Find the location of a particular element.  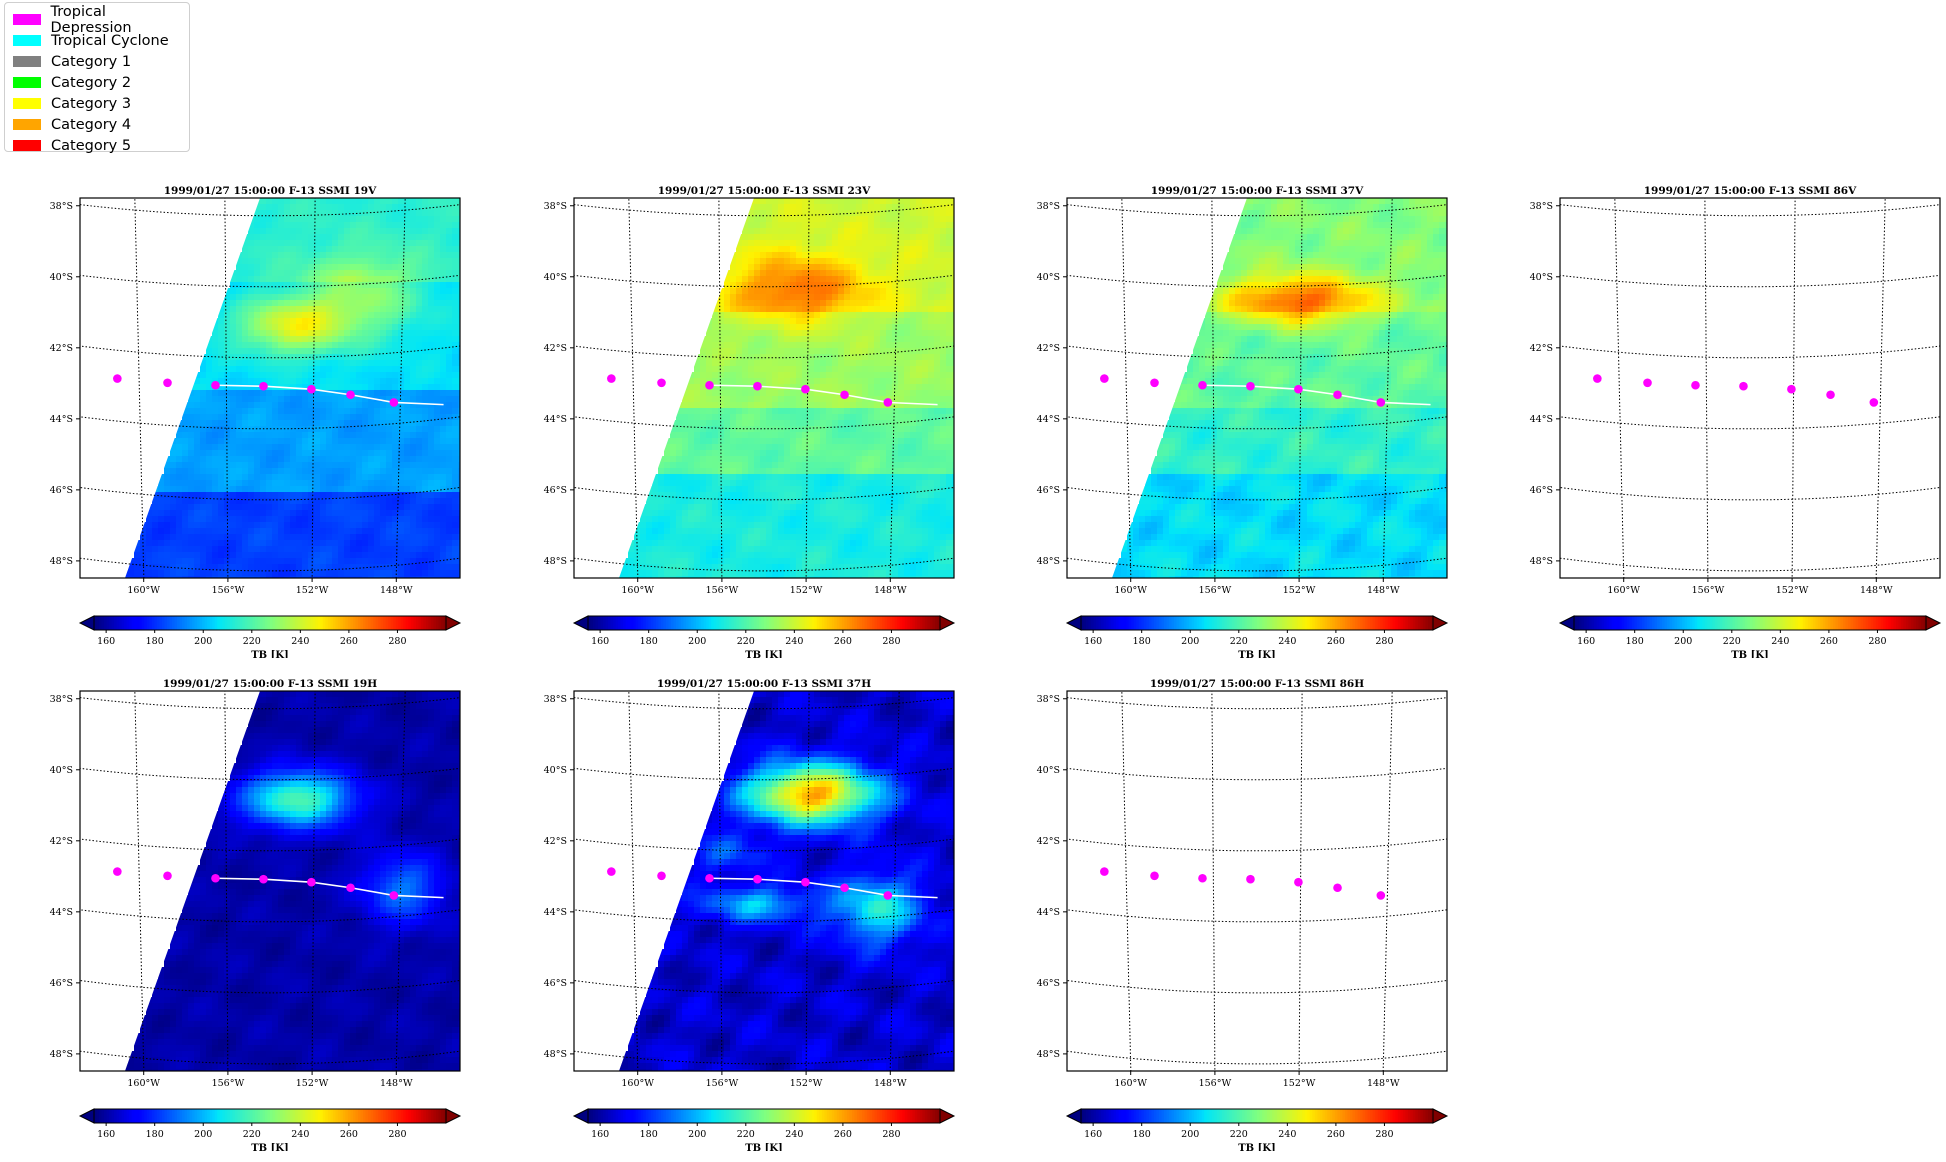

legend-item: Category 1 is located at coordinates (101, 61).